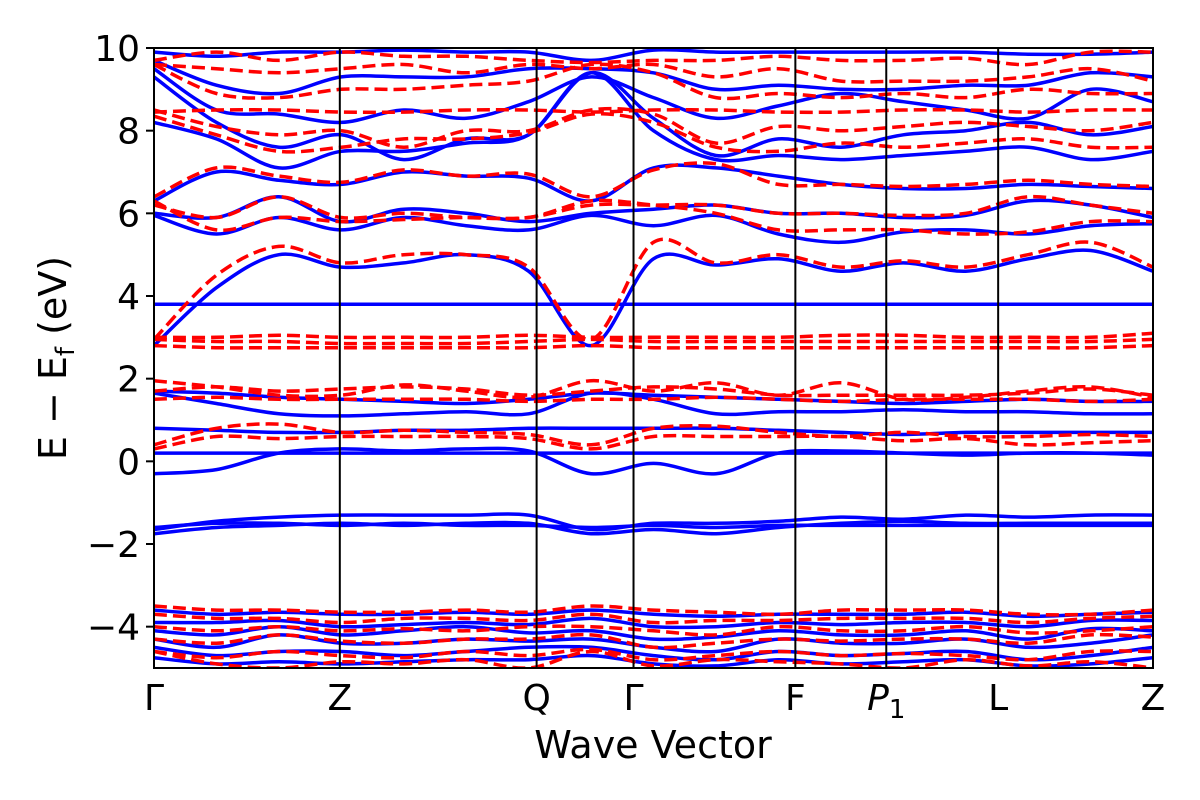 This screenshot has height=800, width=1200. I want to click on y-tick-label-6: −2, so click(113, 545).